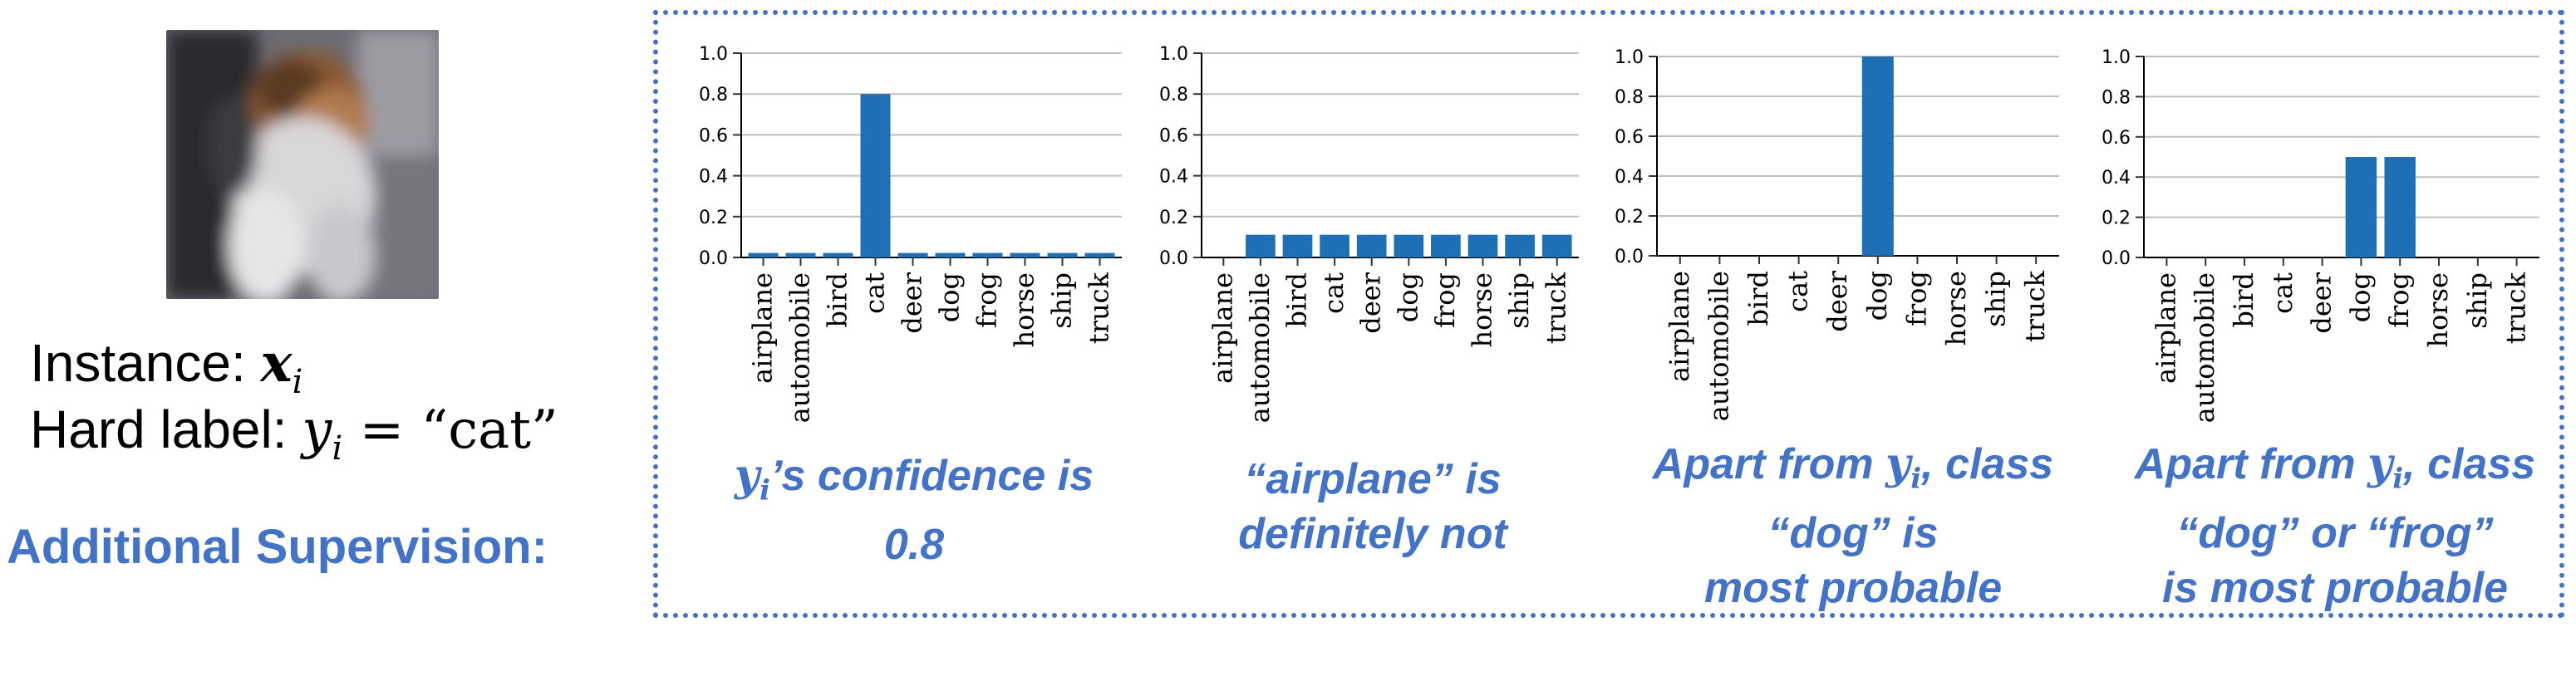 This screenshot has height=691, width=2576. What do you see at coordinates (987, 300) in the screenshot?
I see `chart-1-xtick-label: frog` at bounding box center [987, 300].